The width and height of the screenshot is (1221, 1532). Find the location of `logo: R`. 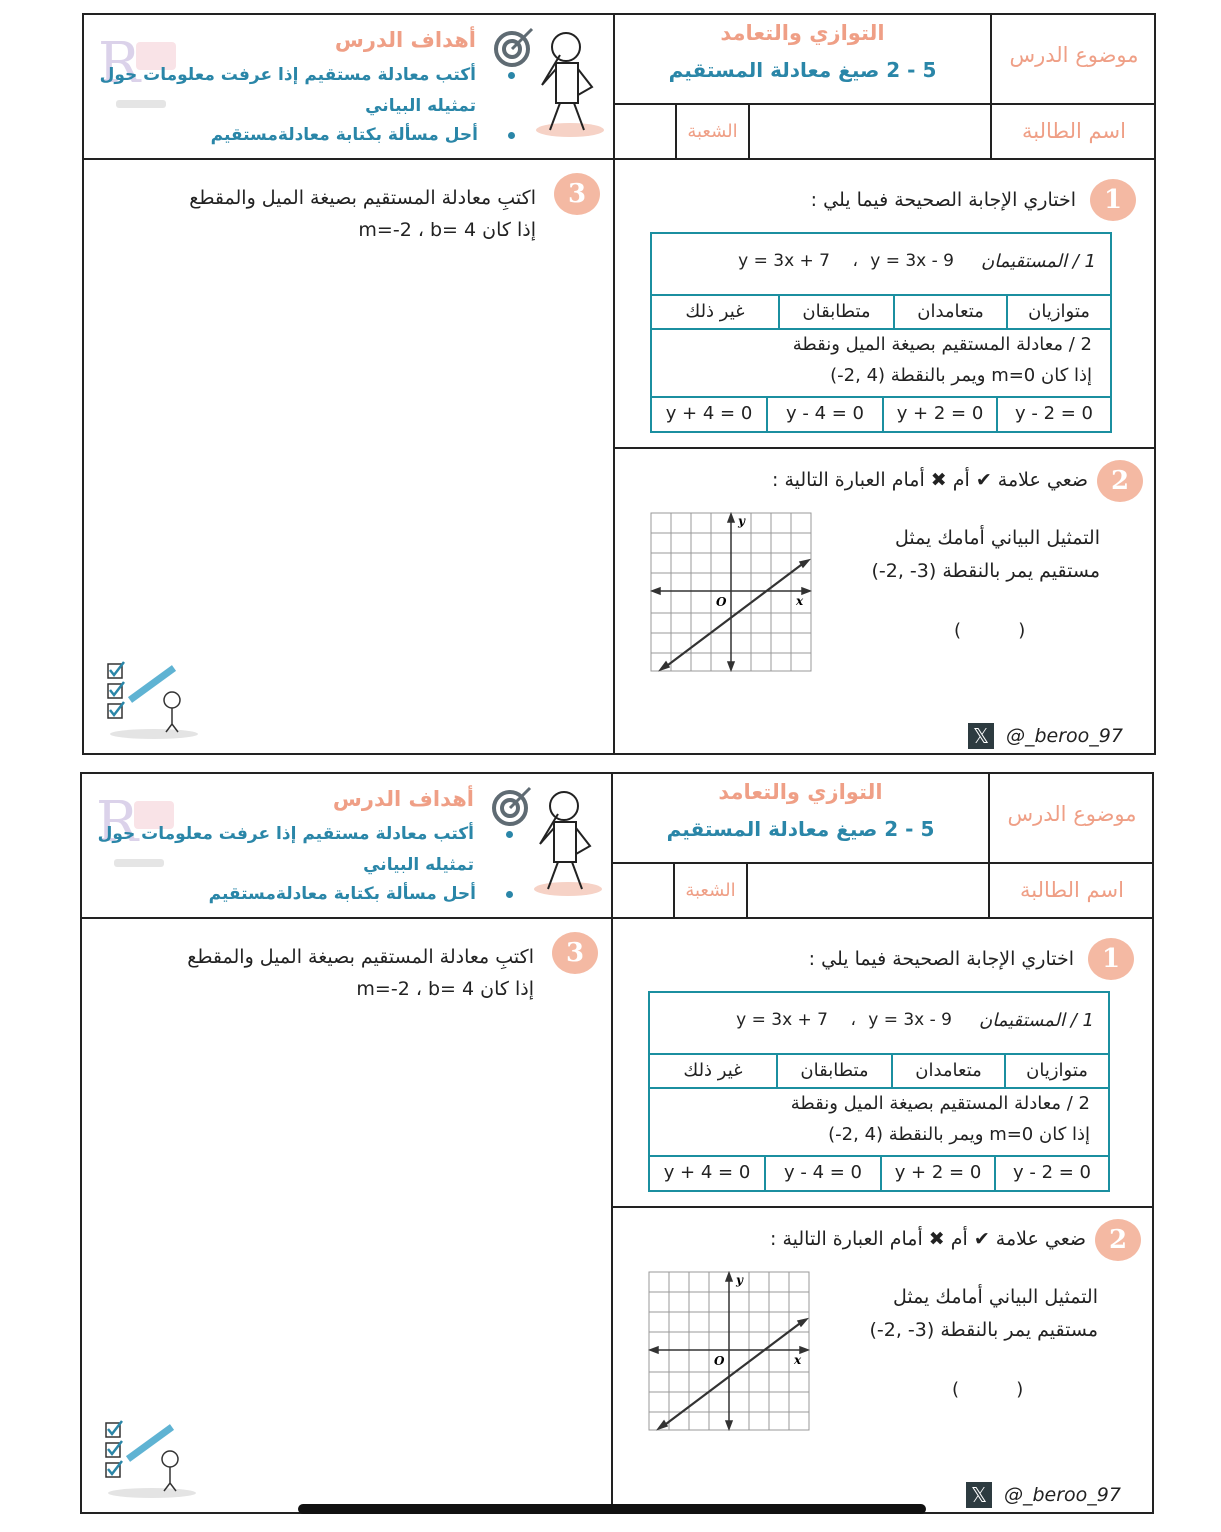

logo: R is located at coordinates (139, 829).